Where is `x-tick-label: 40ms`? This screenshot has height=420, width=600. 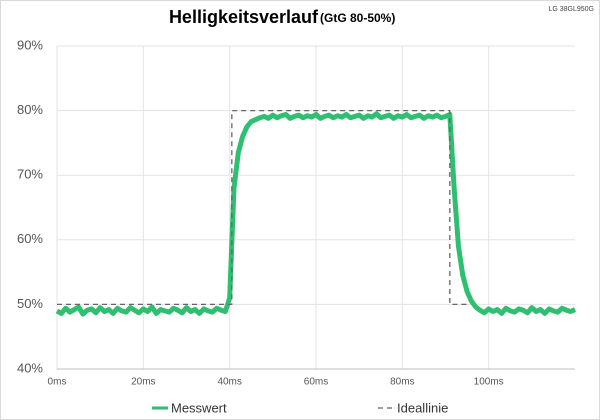 x-tick-label: 40ms is located at coordinates (229, 382).